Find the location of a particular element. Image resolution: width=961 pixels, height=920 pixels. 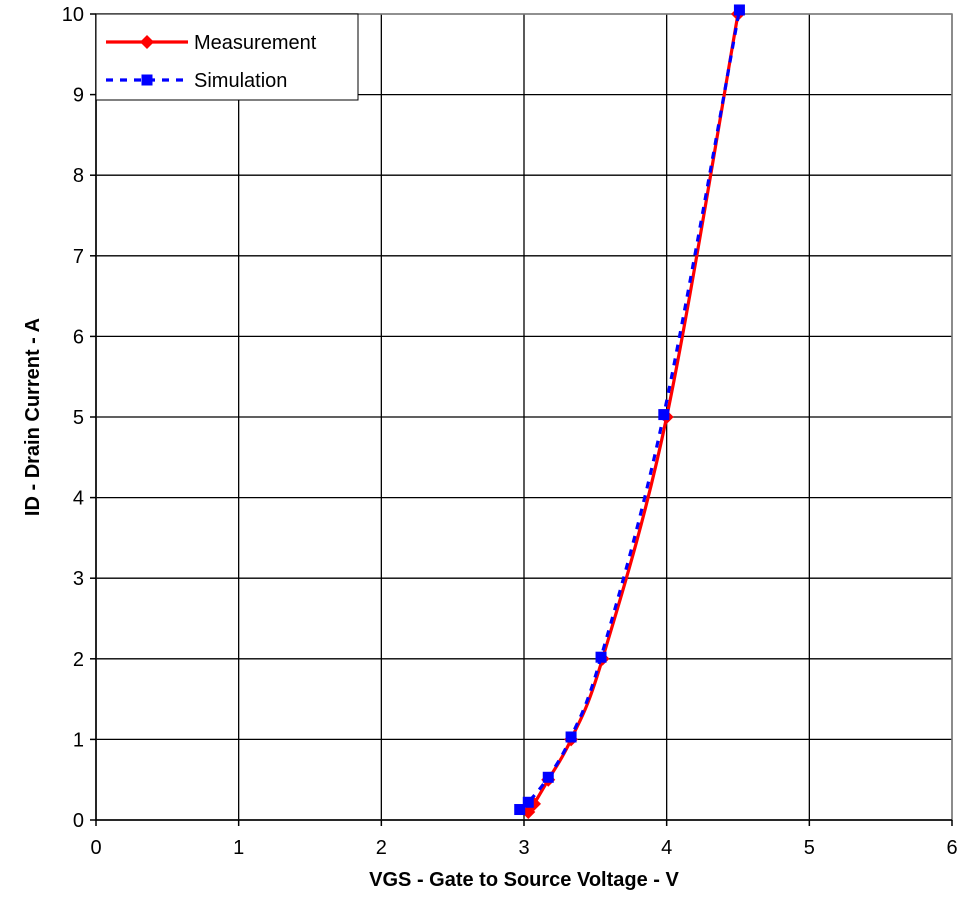

y-tick-label: 2 is located at coordinates (78, 660).